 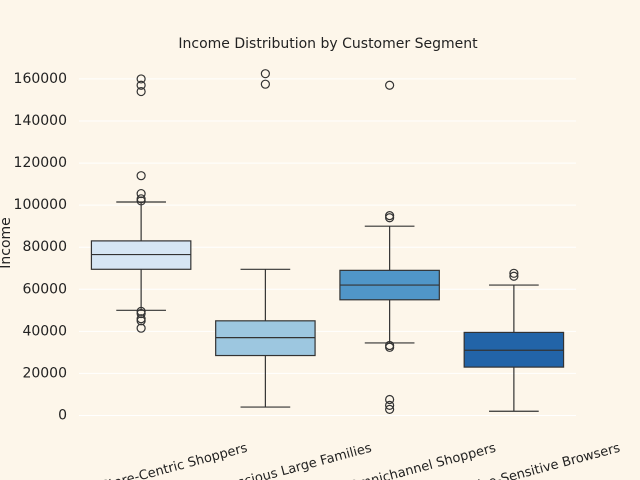 I want to click on y-tick-label: 160000, so click(x=40, y=79).